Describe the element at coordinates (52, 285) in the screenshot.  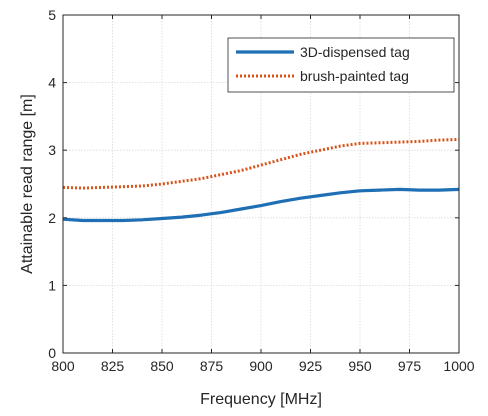
I see `y-tick-label: 1` at that location.